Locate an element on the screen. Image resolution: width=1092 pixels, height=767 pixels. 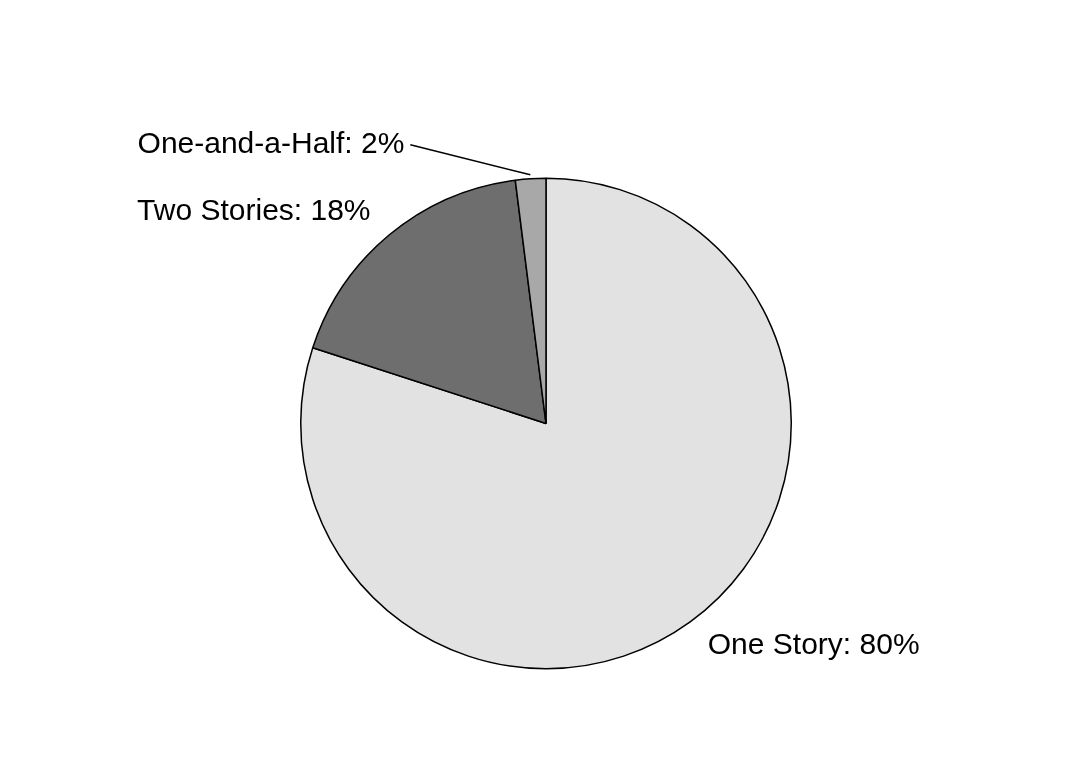
slice-label: One-and-a-Half: 2% is located at coordinates (271, 143).